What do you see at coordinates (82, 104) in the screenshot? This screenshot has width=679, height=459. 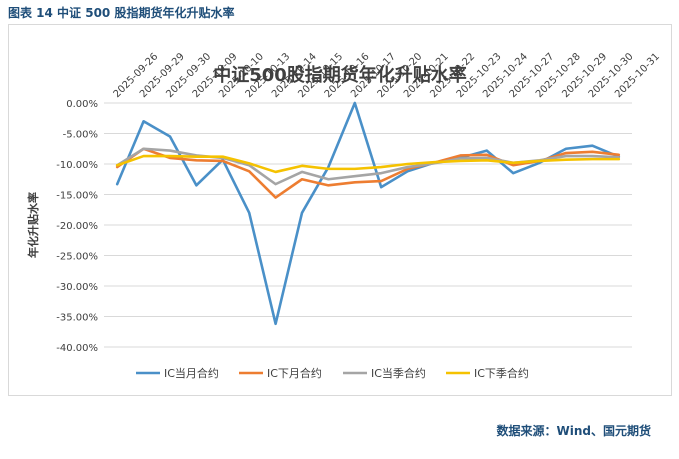 I see `y-tick-label: 0.00%` at bounding box center [82, 104].